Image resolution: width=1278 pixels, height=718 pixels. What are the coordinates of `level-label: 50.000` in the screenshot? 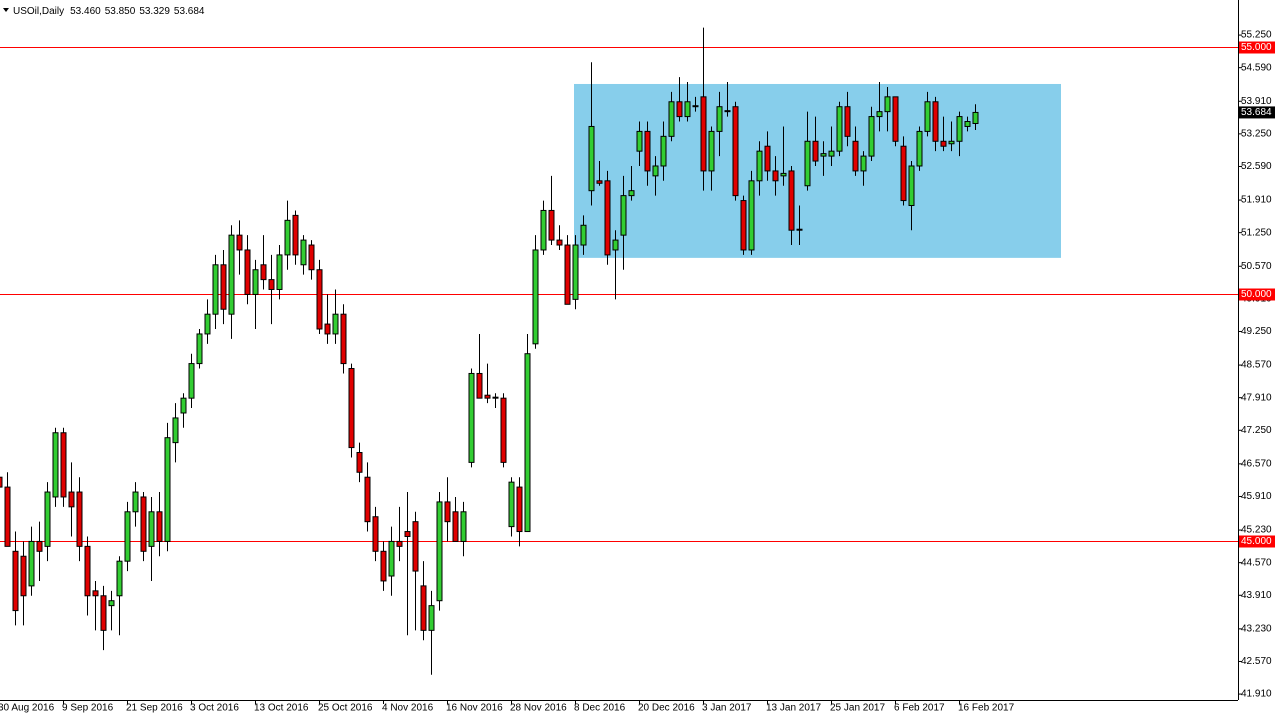 It's located at (1256, 294).